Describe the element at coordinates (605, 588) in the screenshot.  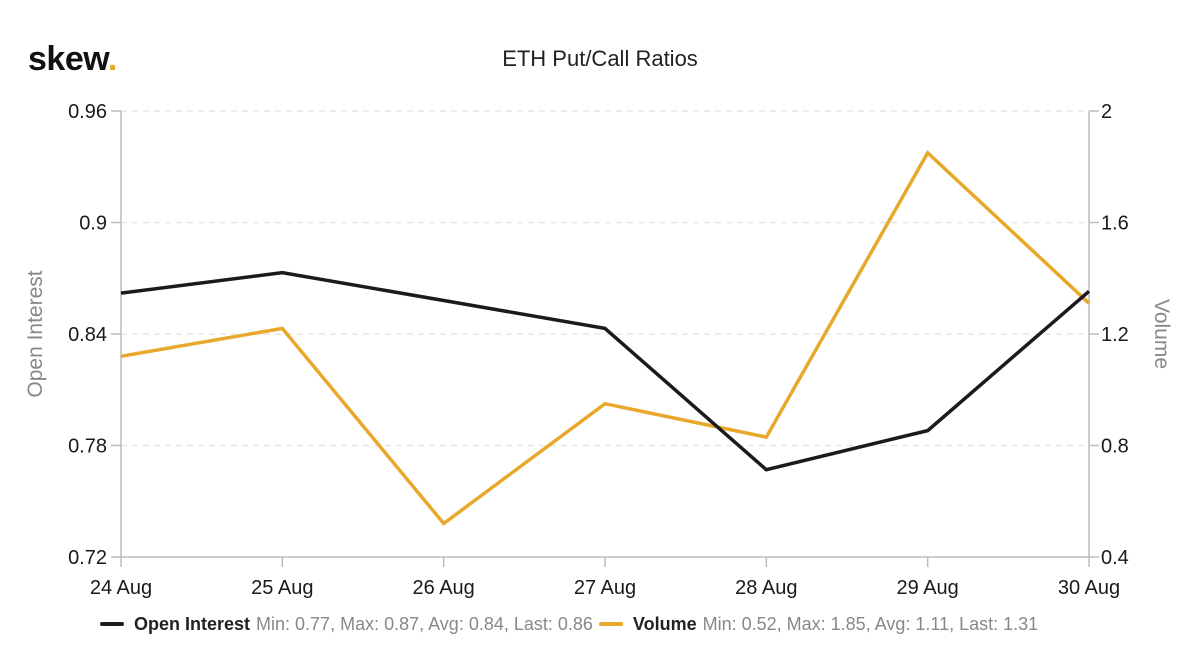
I see `x-tick-label: 27 Aug` at that location.